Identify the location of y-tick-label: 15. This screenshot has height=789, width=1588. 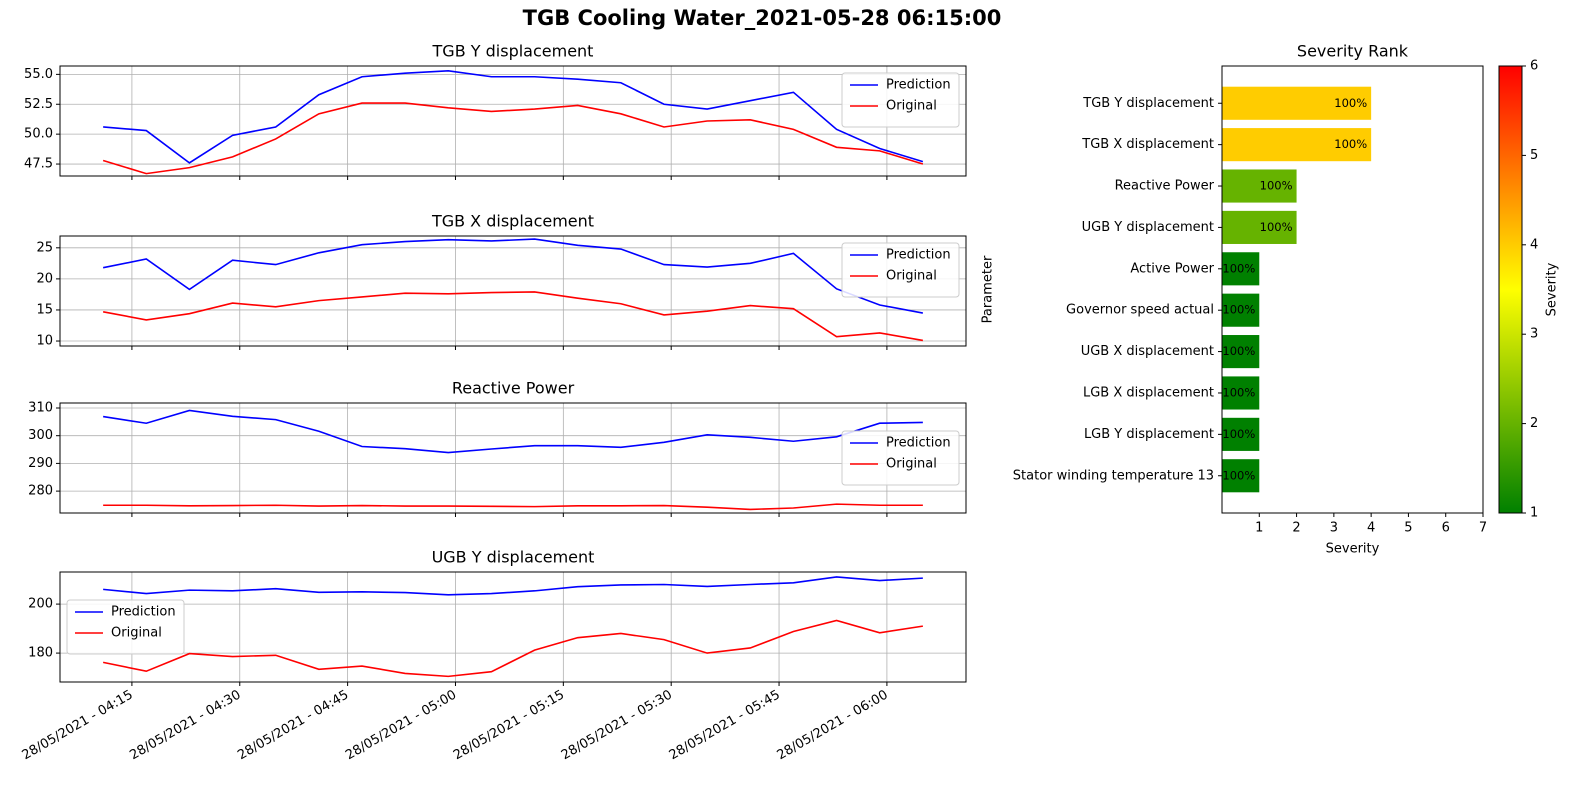
(44, 309).